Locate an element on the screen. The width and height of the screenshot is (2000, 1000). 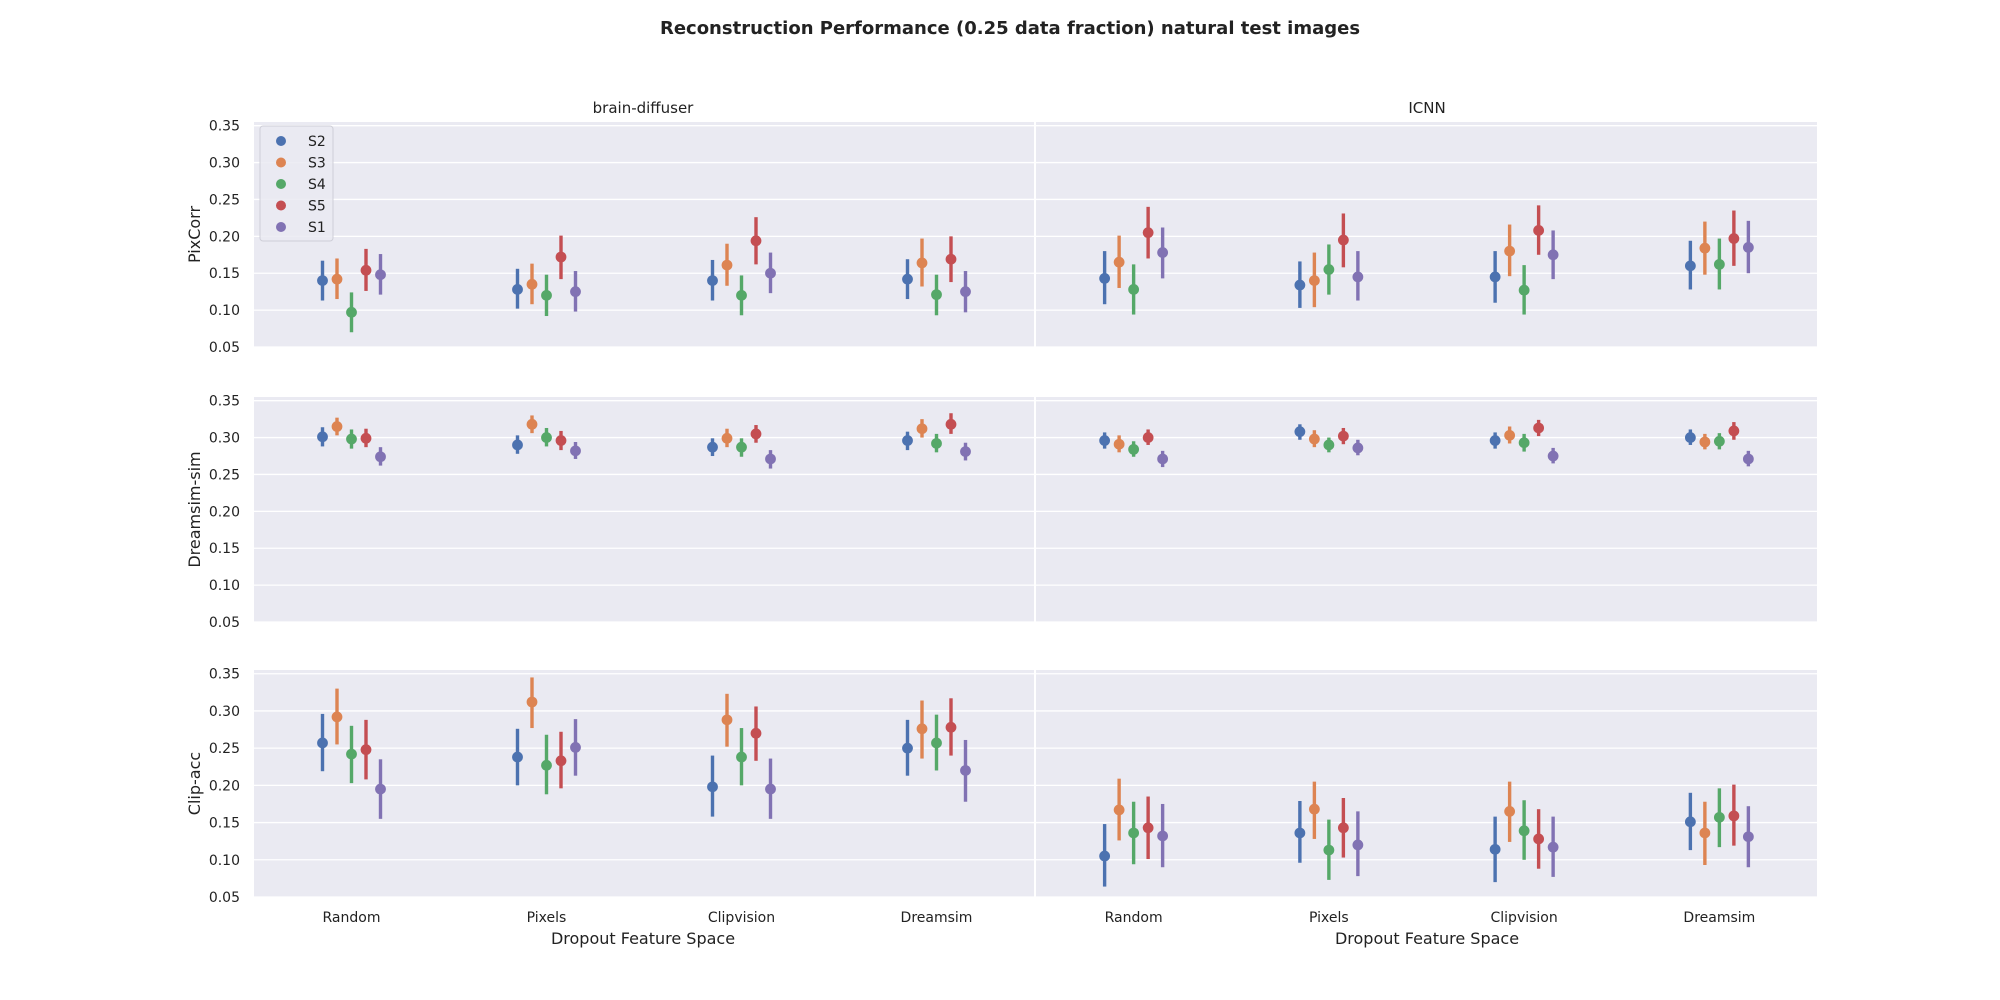
point-dreamsim-sim-icnn-clipvision-s4 is located at coordinates (1524, 443).